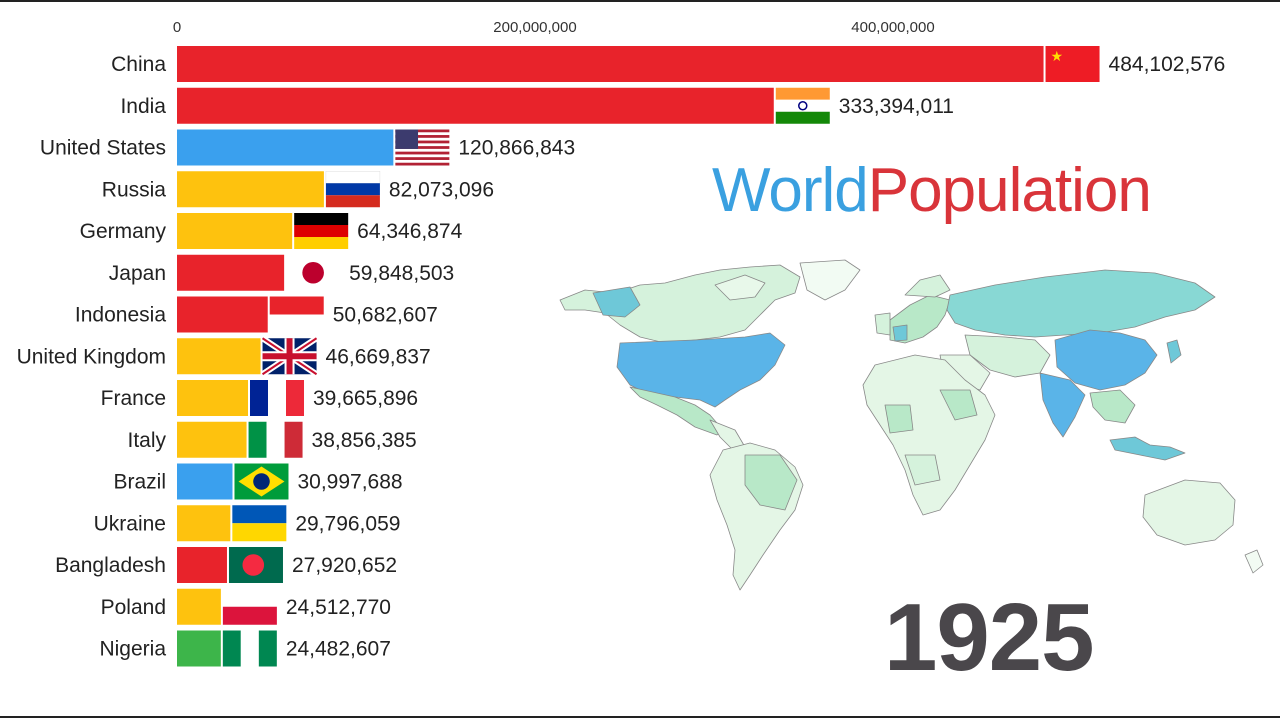 This screenshot has height=720, width=1280. I want to click on value-label: 27,920,652, so click(344, 565).